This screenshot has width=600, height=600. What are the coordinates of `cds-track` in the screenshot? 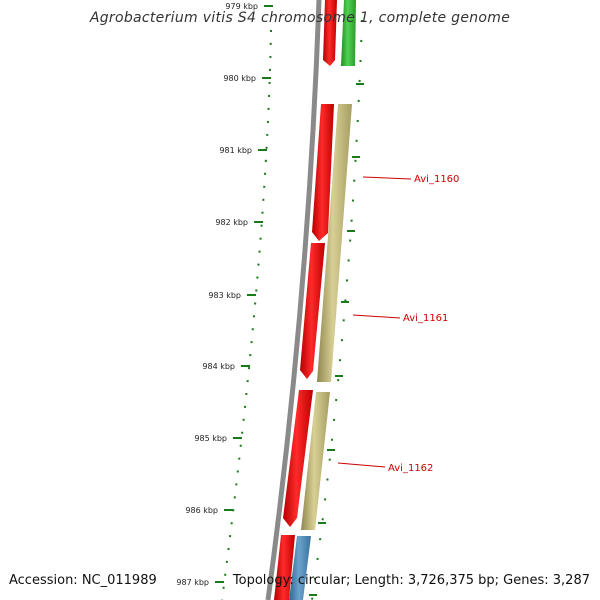 It's located at (305, 300).